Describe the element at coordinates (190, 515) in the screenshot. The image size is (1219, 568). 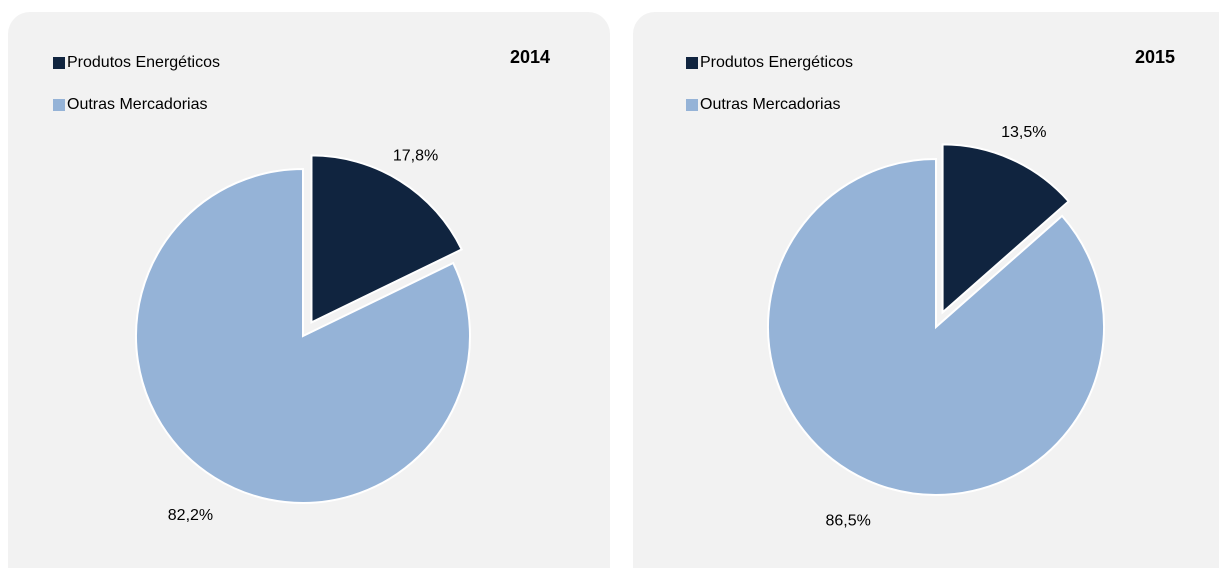
I see `data-label: 82,2%` at that location.